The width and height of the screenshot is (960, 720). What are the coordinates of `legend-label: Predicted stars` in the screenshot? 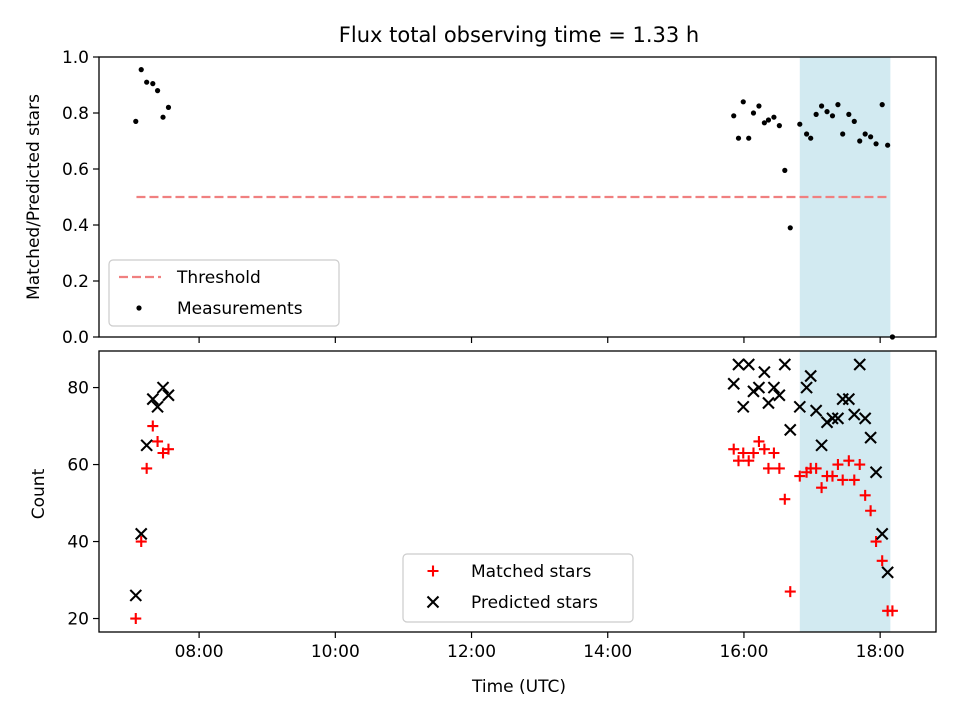 It's located at (534, 603).